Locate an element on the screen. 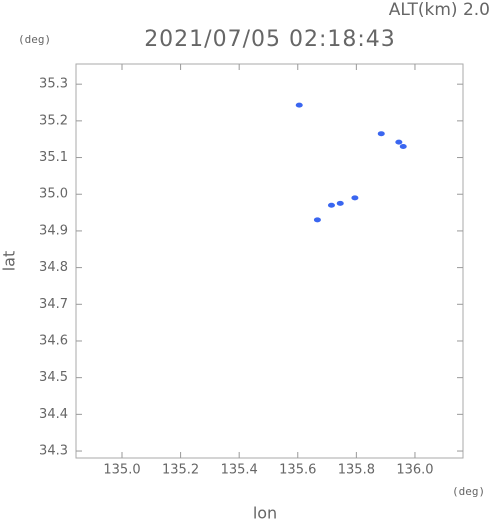 This screenshot has height=521, width=491. x-tick-label: 135.8 is located at coordinates (356, 470).